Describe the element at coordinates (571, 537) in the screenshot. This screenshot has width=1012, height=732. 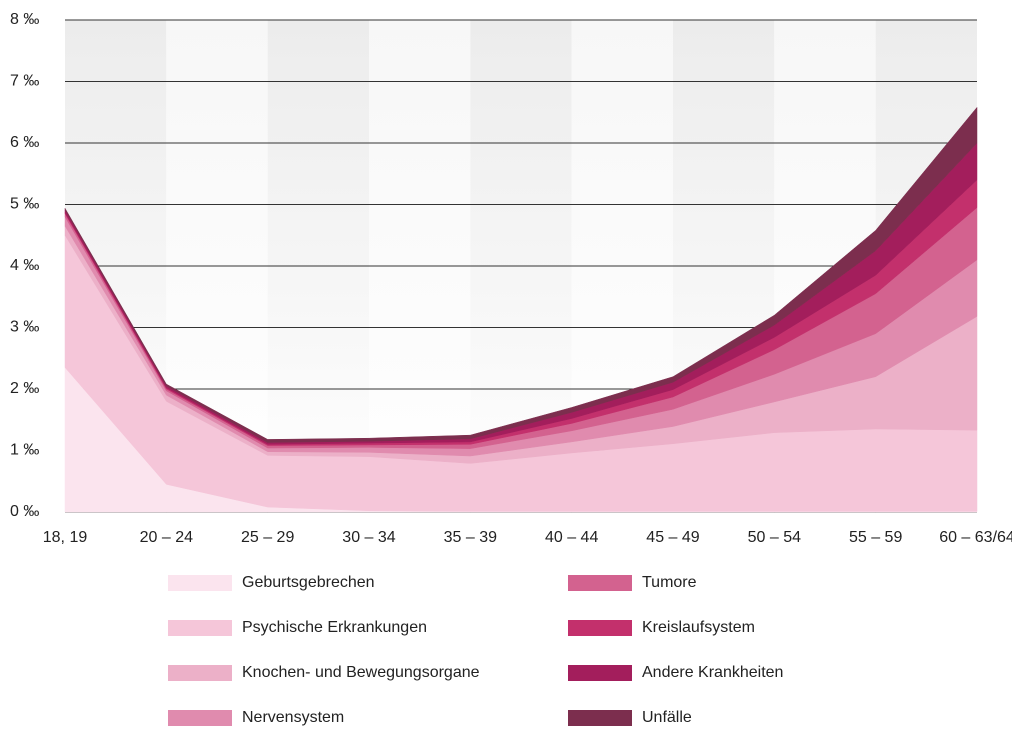
I see `x-tick-label: 40 – 44` at that location.